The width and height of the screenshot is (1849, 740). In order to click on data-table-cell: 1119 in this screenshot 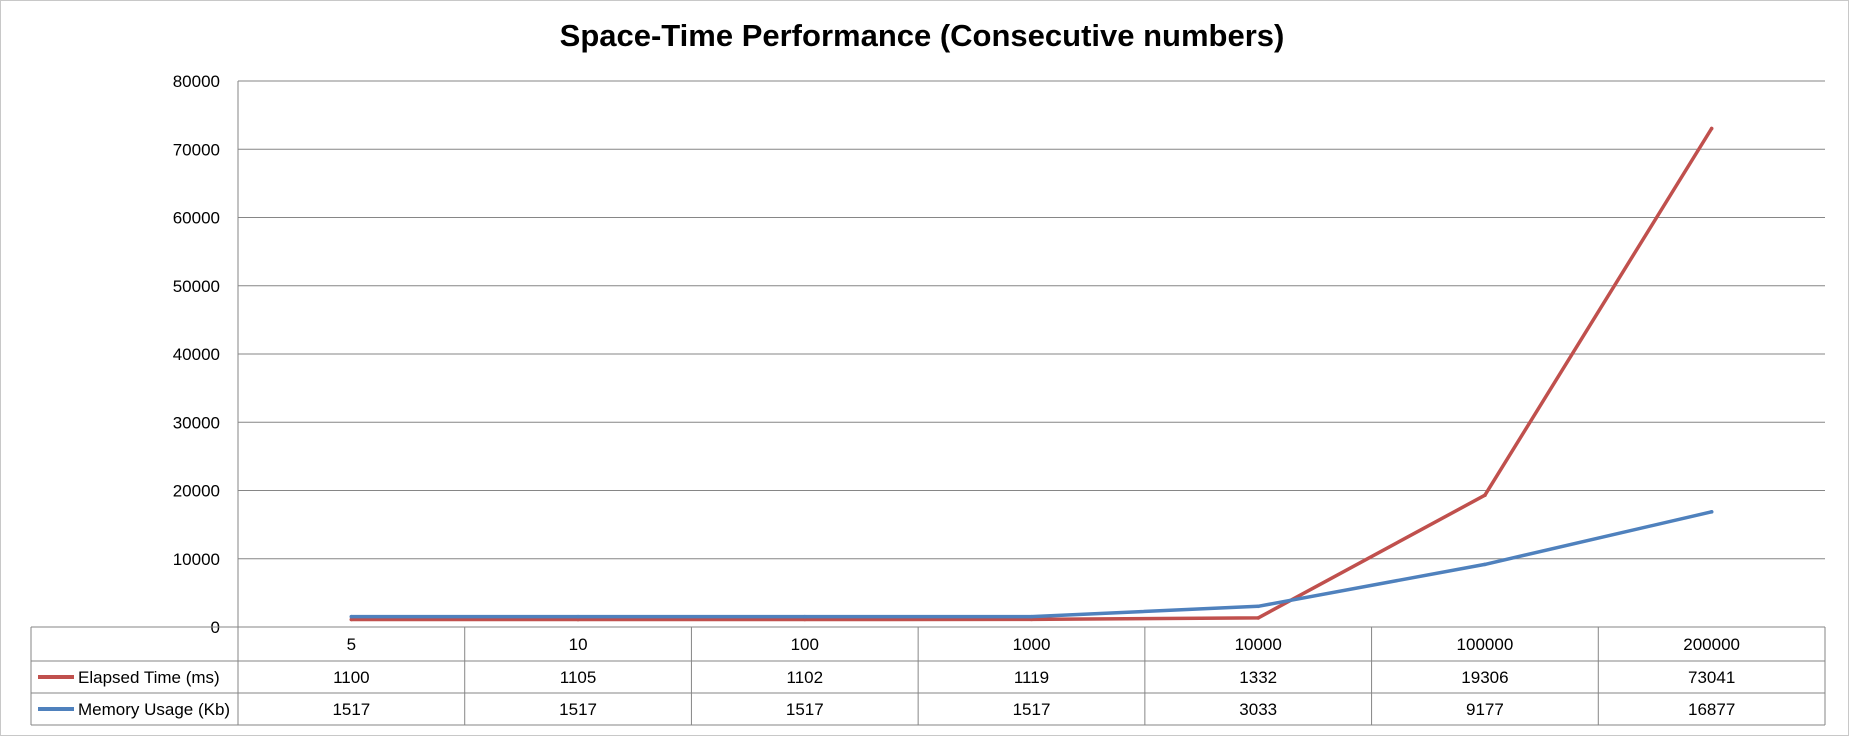, I will do `click(1031, 677)`.